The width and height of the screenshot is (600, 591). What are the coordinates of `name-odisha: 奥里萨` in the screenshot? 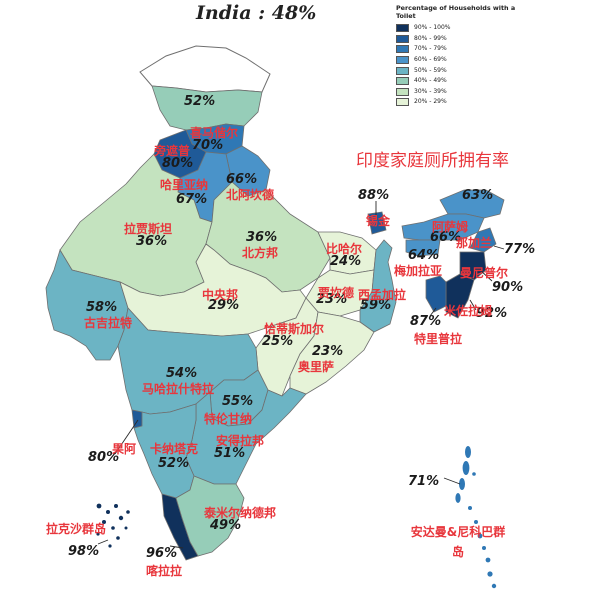 It's located at (316, 367).